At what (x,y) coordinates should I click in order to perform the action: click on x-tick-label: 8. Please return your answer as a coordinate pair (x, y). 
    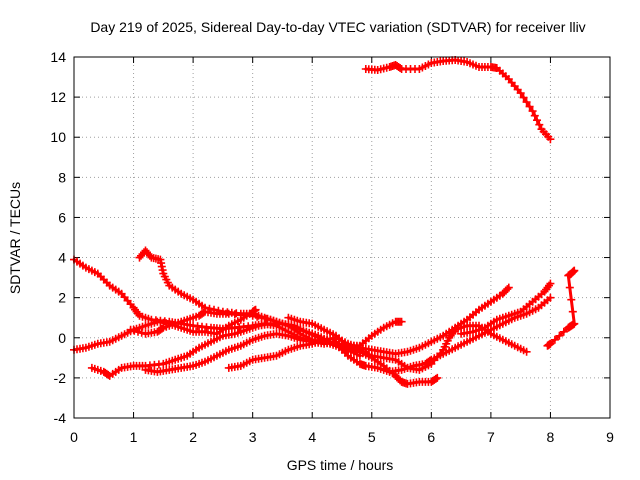
    Looking at the image, I should click on (551, 437).